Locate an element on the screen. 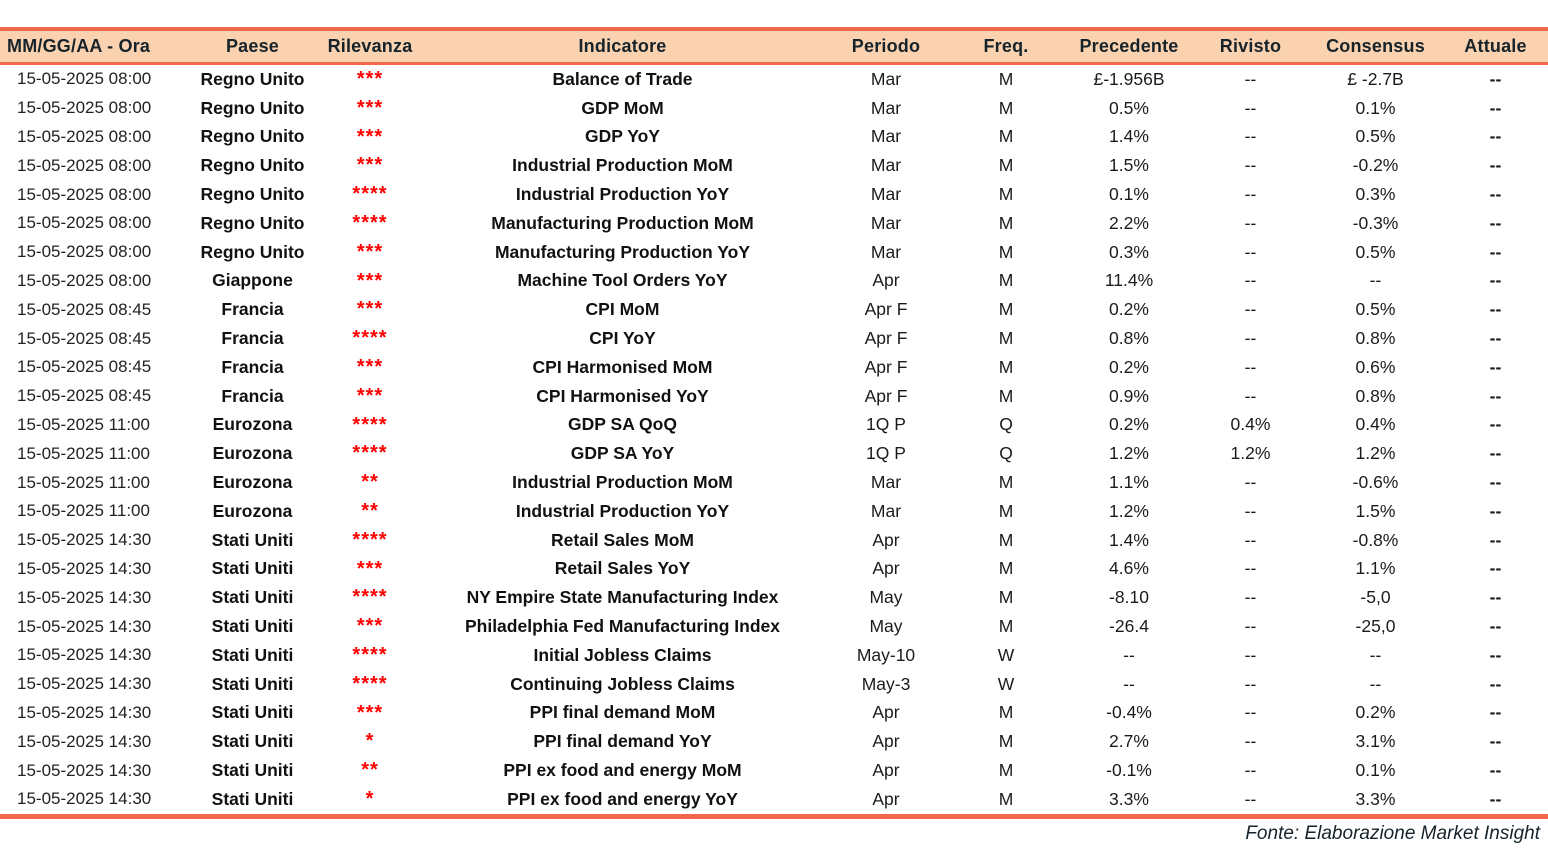  cell-indicator: Industrial Production YoY is located at coordinates (622, 194).